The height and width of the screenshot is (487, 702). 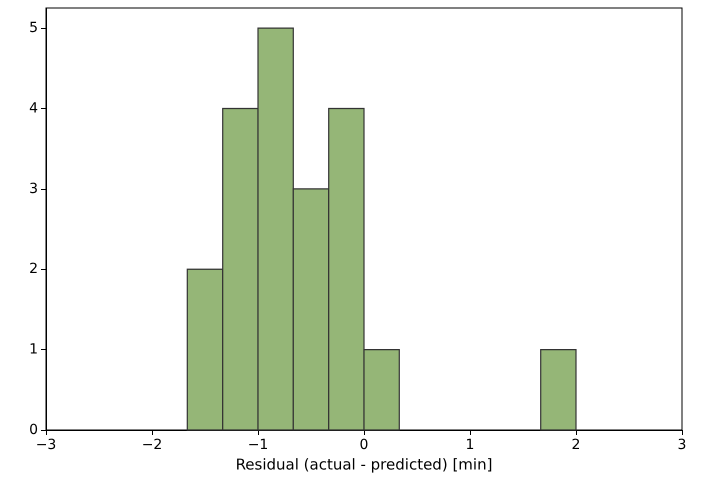 I want to click on y-tick-label: 1, so click(x=33, y=350).